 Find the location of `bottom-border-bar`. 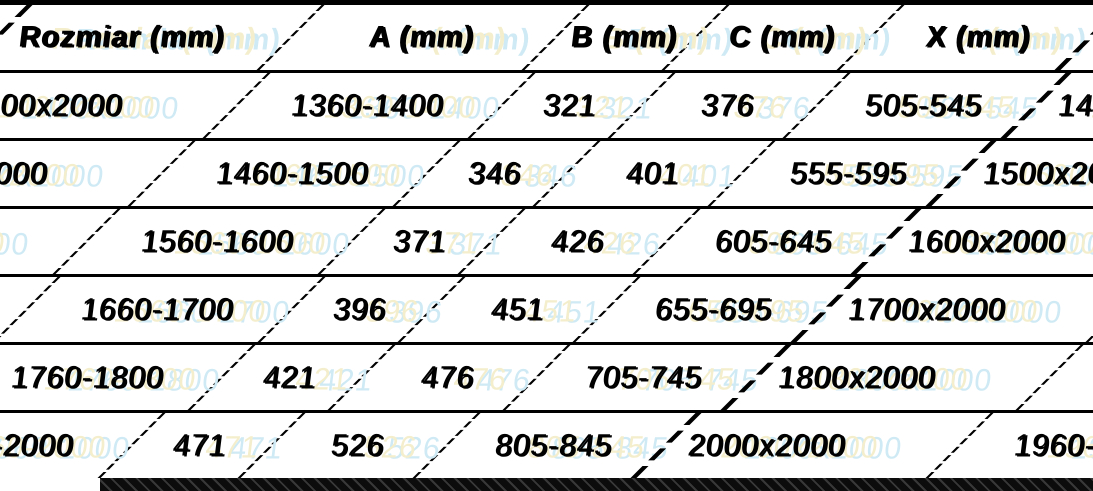

bottom-border-bar is located at coordinates (596, 484).